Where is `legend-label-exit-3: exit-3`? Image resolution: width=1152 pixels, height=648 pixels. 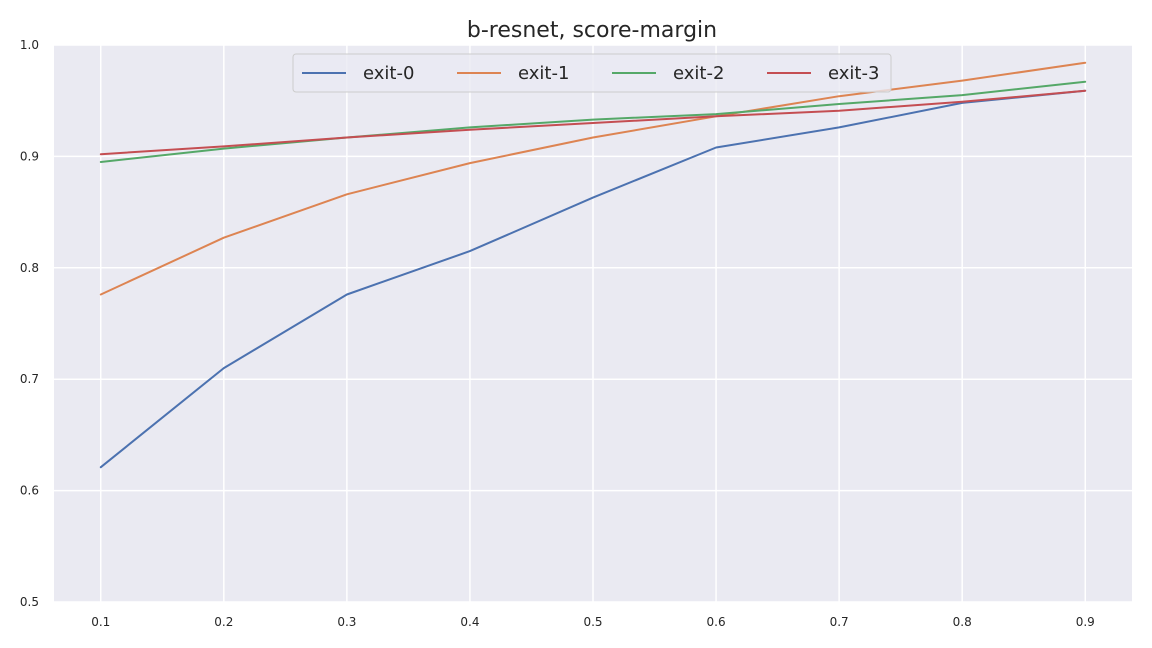
legend-label-exit-3: exit-3 is located at coordinates (853, 73).